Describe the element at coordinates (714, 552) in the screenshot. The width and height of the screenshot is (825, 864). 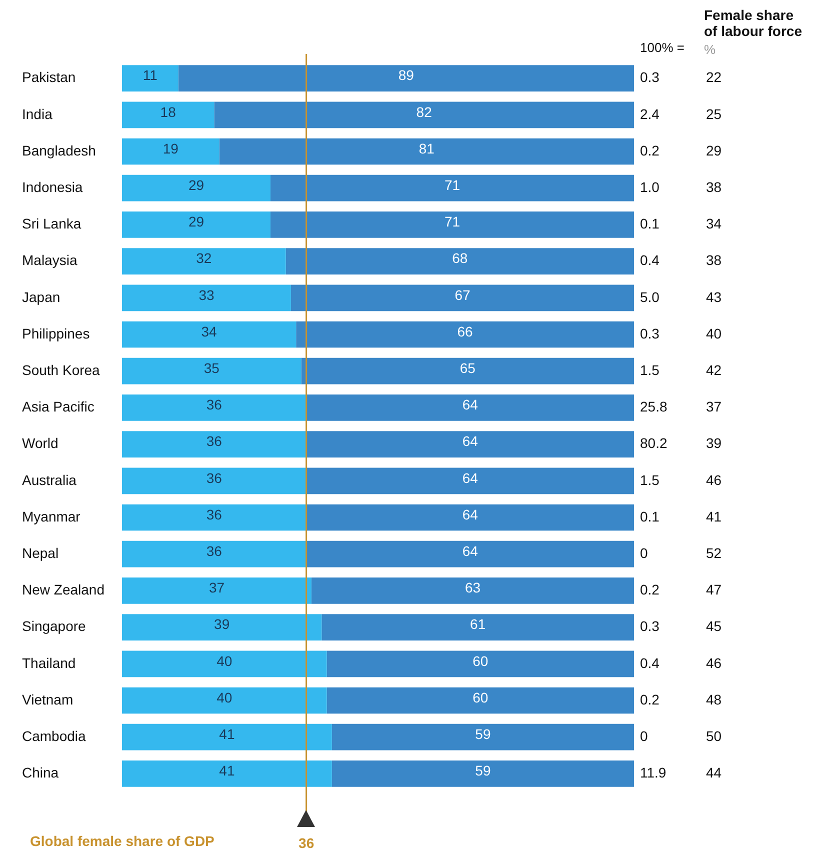
I see `text: 52` at that location.